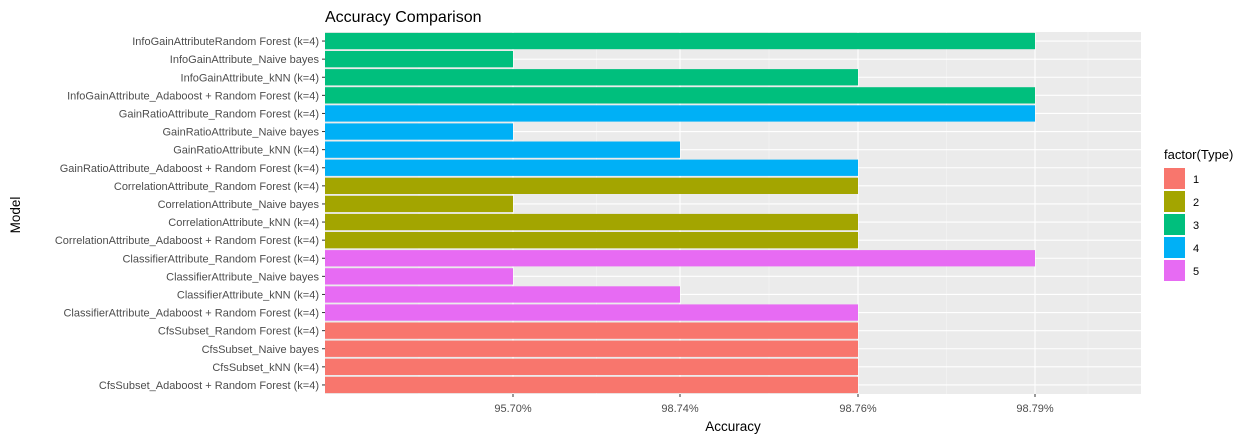  Describe the element at coordinates (265, 368) in the screenshot. I see `y-tick-label: CfsSubset_kNN (k=4)` at that location.